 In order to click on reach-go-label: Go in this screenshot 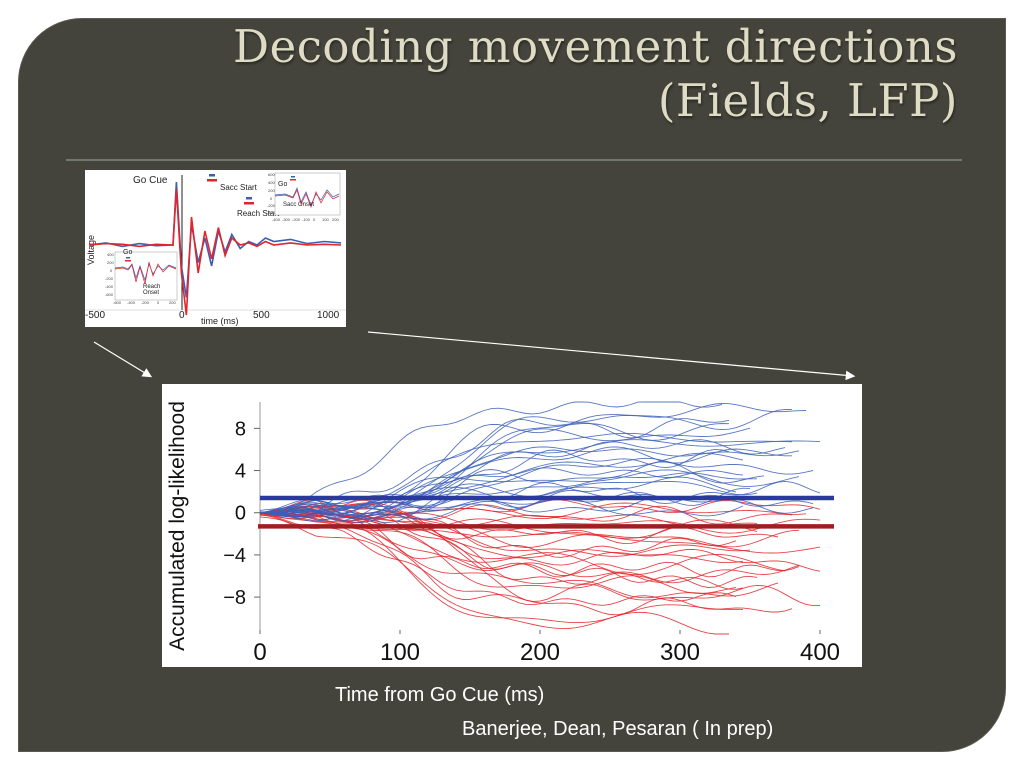, I will do `click(127, 252)`.